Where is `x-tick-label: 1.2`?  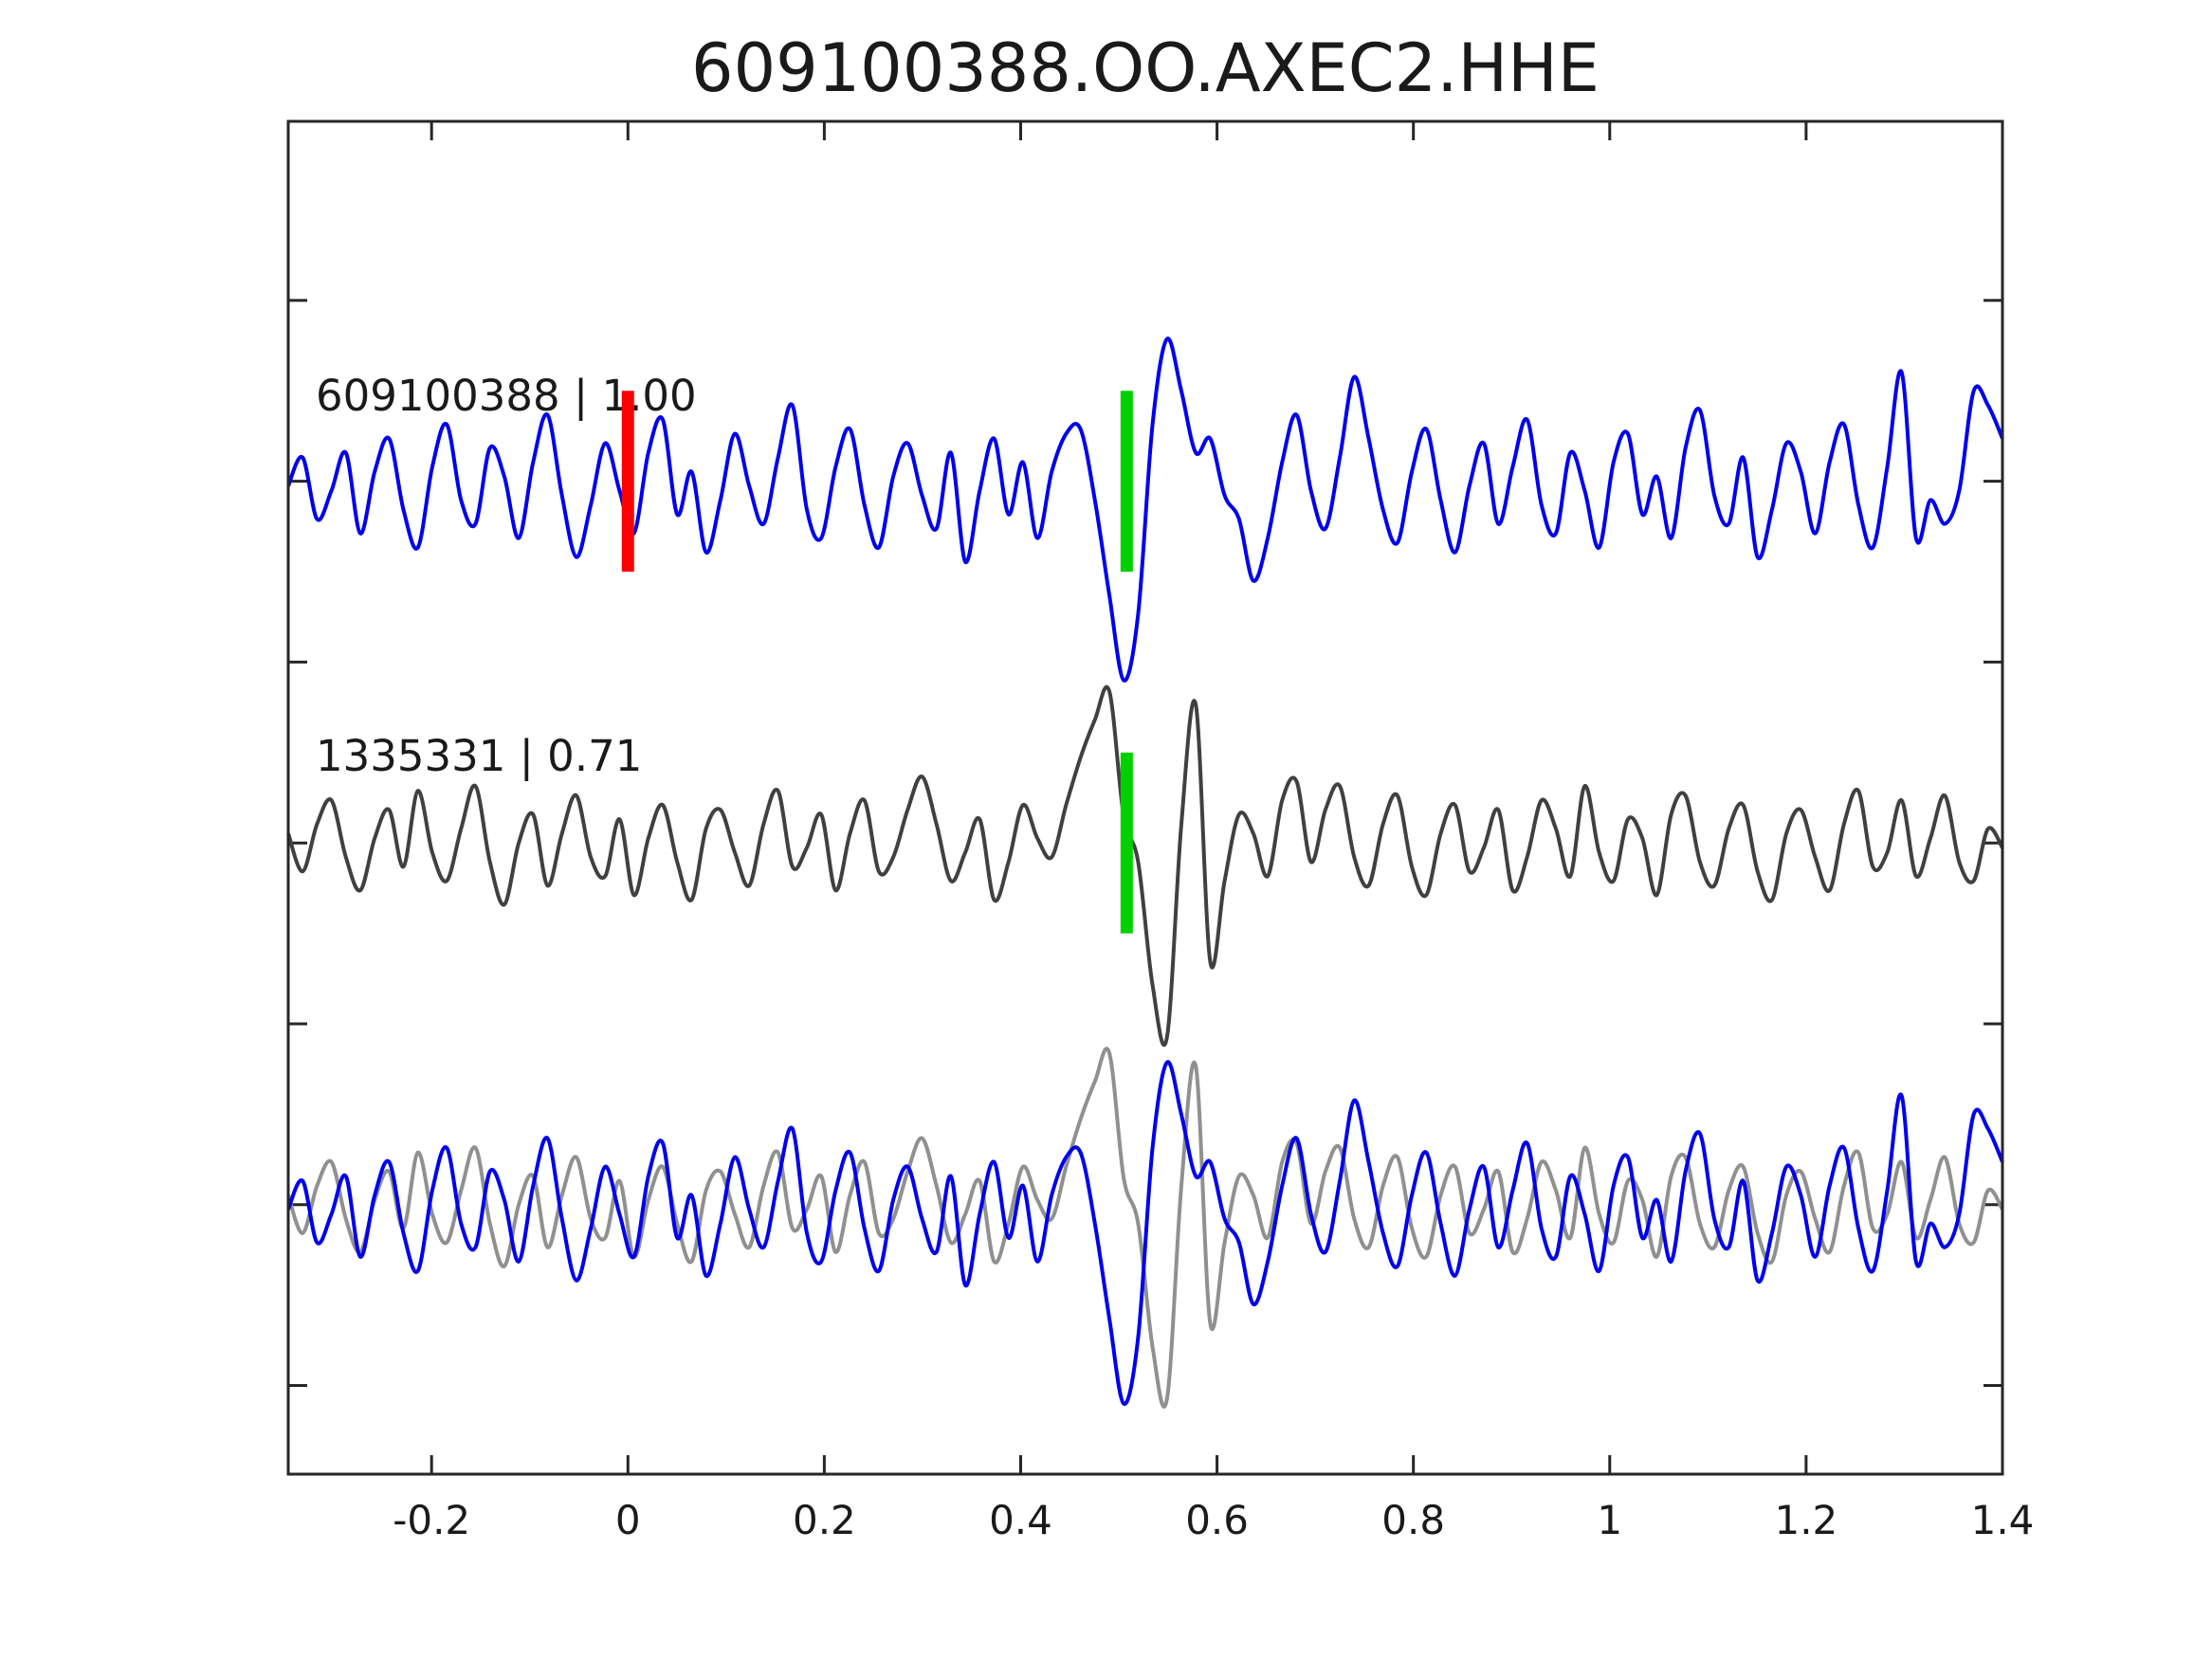
x-tick-label: 1.2 is located at coordinates (1805, 1520).